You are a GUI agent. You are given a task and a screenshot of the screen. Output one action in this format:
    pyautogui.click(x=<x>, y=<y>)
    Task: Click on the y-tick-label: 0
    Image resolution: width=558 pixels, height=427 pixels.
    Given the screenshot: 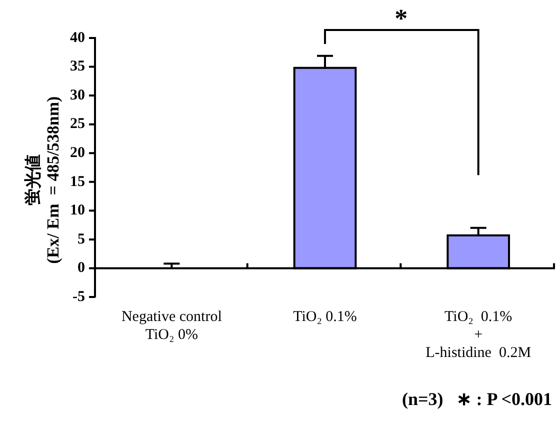 What is the action you would take?
    pyautogui.click(x=81, y=268)
    